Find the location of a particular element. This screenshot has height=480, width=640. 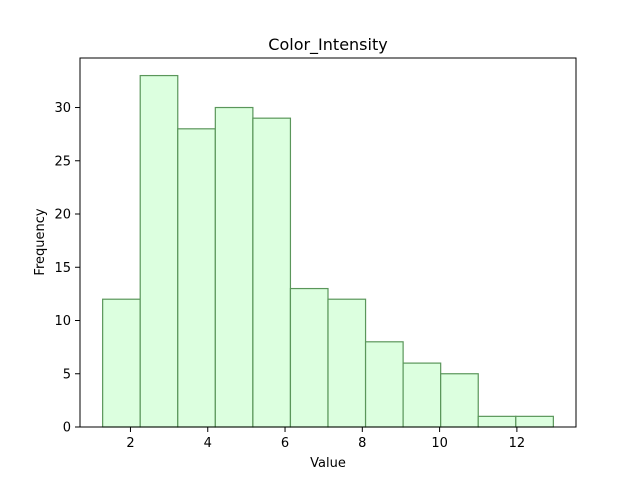

y-tick-label: 10 is located at coordinates (62, 321).